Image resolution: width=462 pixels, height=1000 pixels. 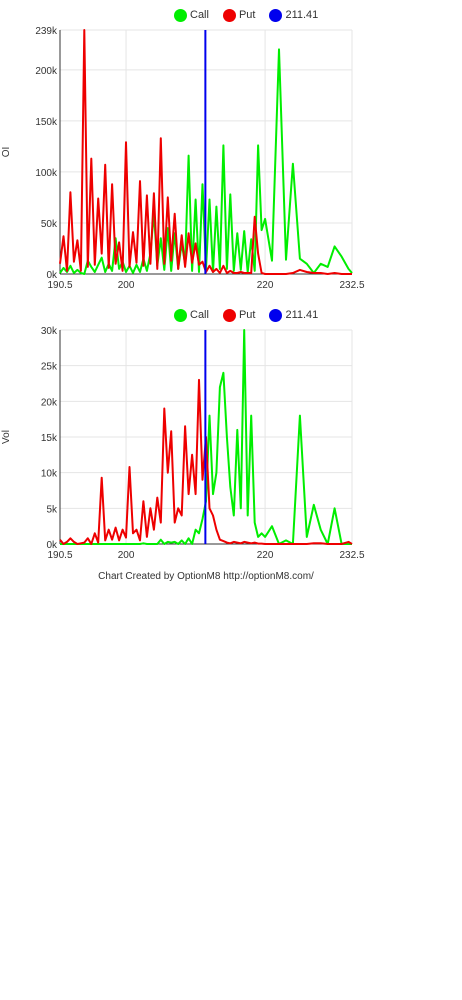 What do you see at coordinates (206, 461) in the screenshot?
I see `series-line-put` at bounding box center [206, 461].